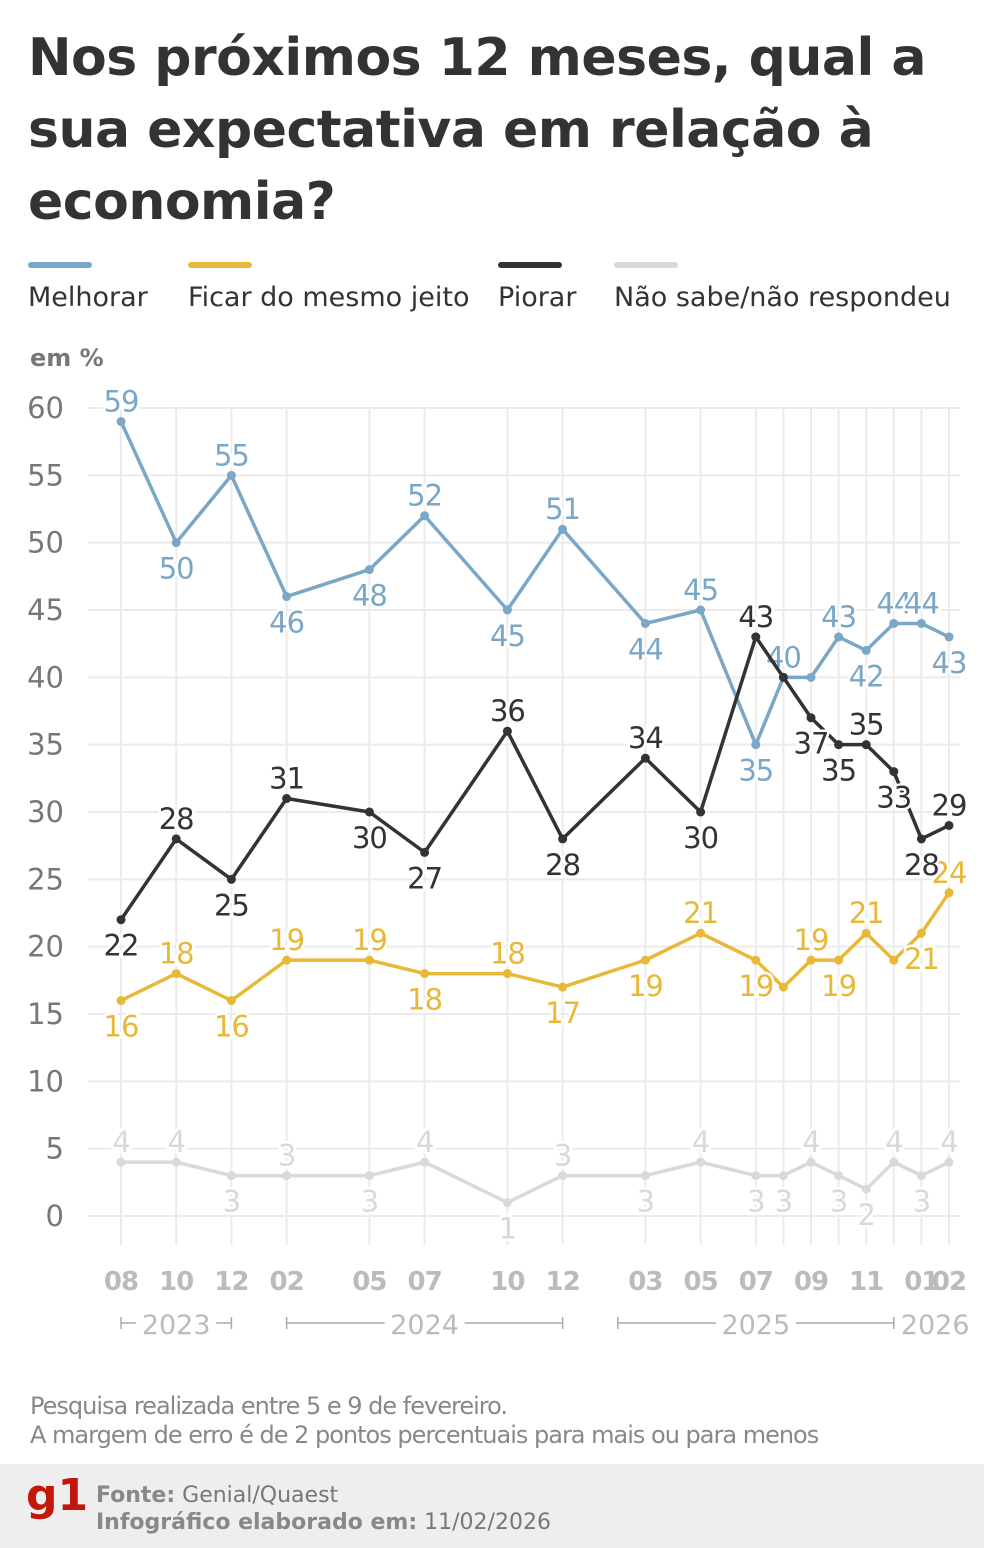  I want to click on legend-label: Melhorar, so click(88, 297).